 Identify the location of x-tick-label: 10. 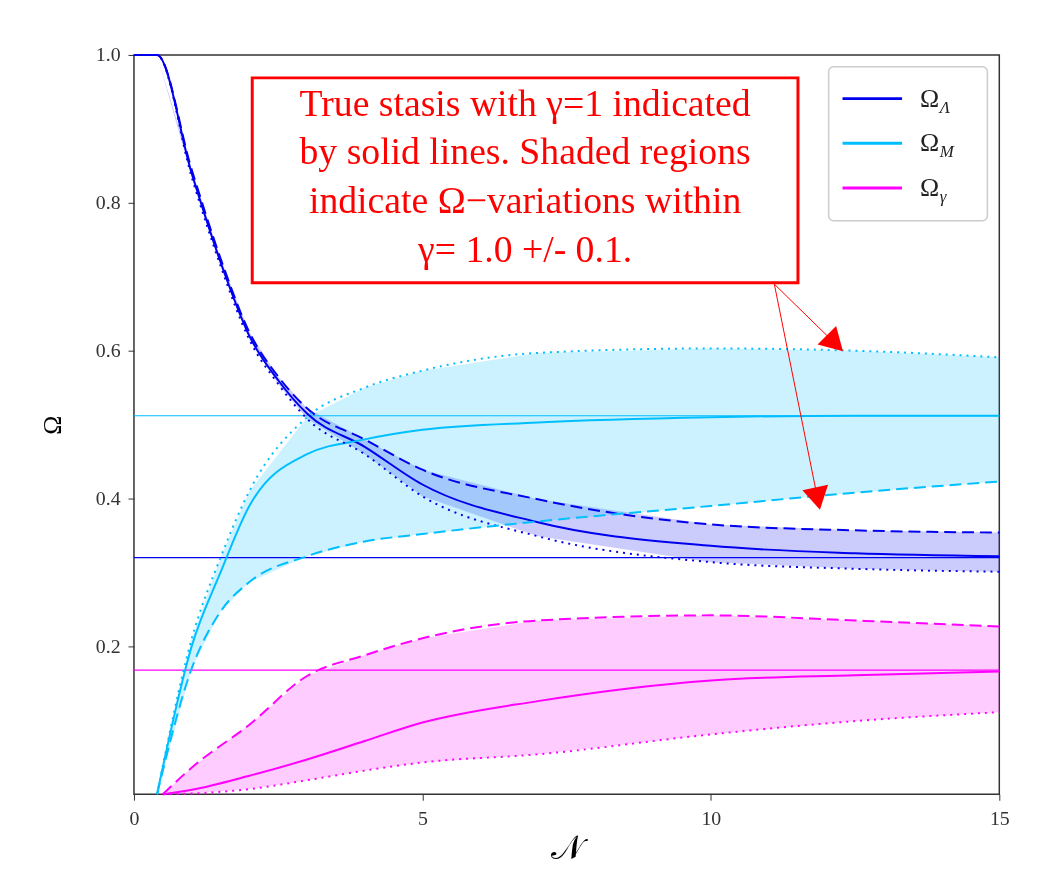
(711, 817).